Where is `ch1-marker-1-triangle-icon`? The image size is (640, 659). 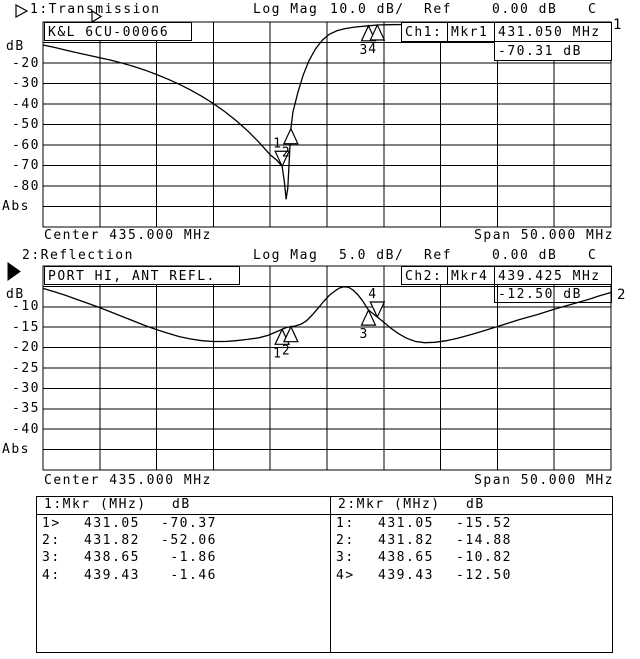
ch1-marker-1-triangle-icon is located at coordinates (282, 159).